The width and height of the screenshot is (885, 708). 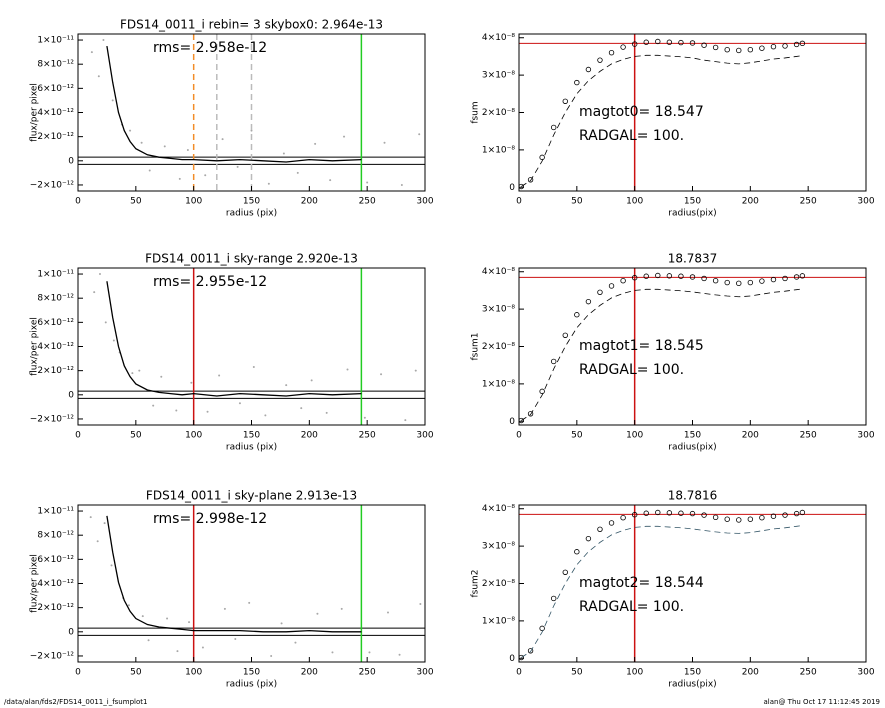 I want to click on footer-path: /data/alan/fds2/FDS14_0011_i_fsumplot1, so click(x=75, y=702).